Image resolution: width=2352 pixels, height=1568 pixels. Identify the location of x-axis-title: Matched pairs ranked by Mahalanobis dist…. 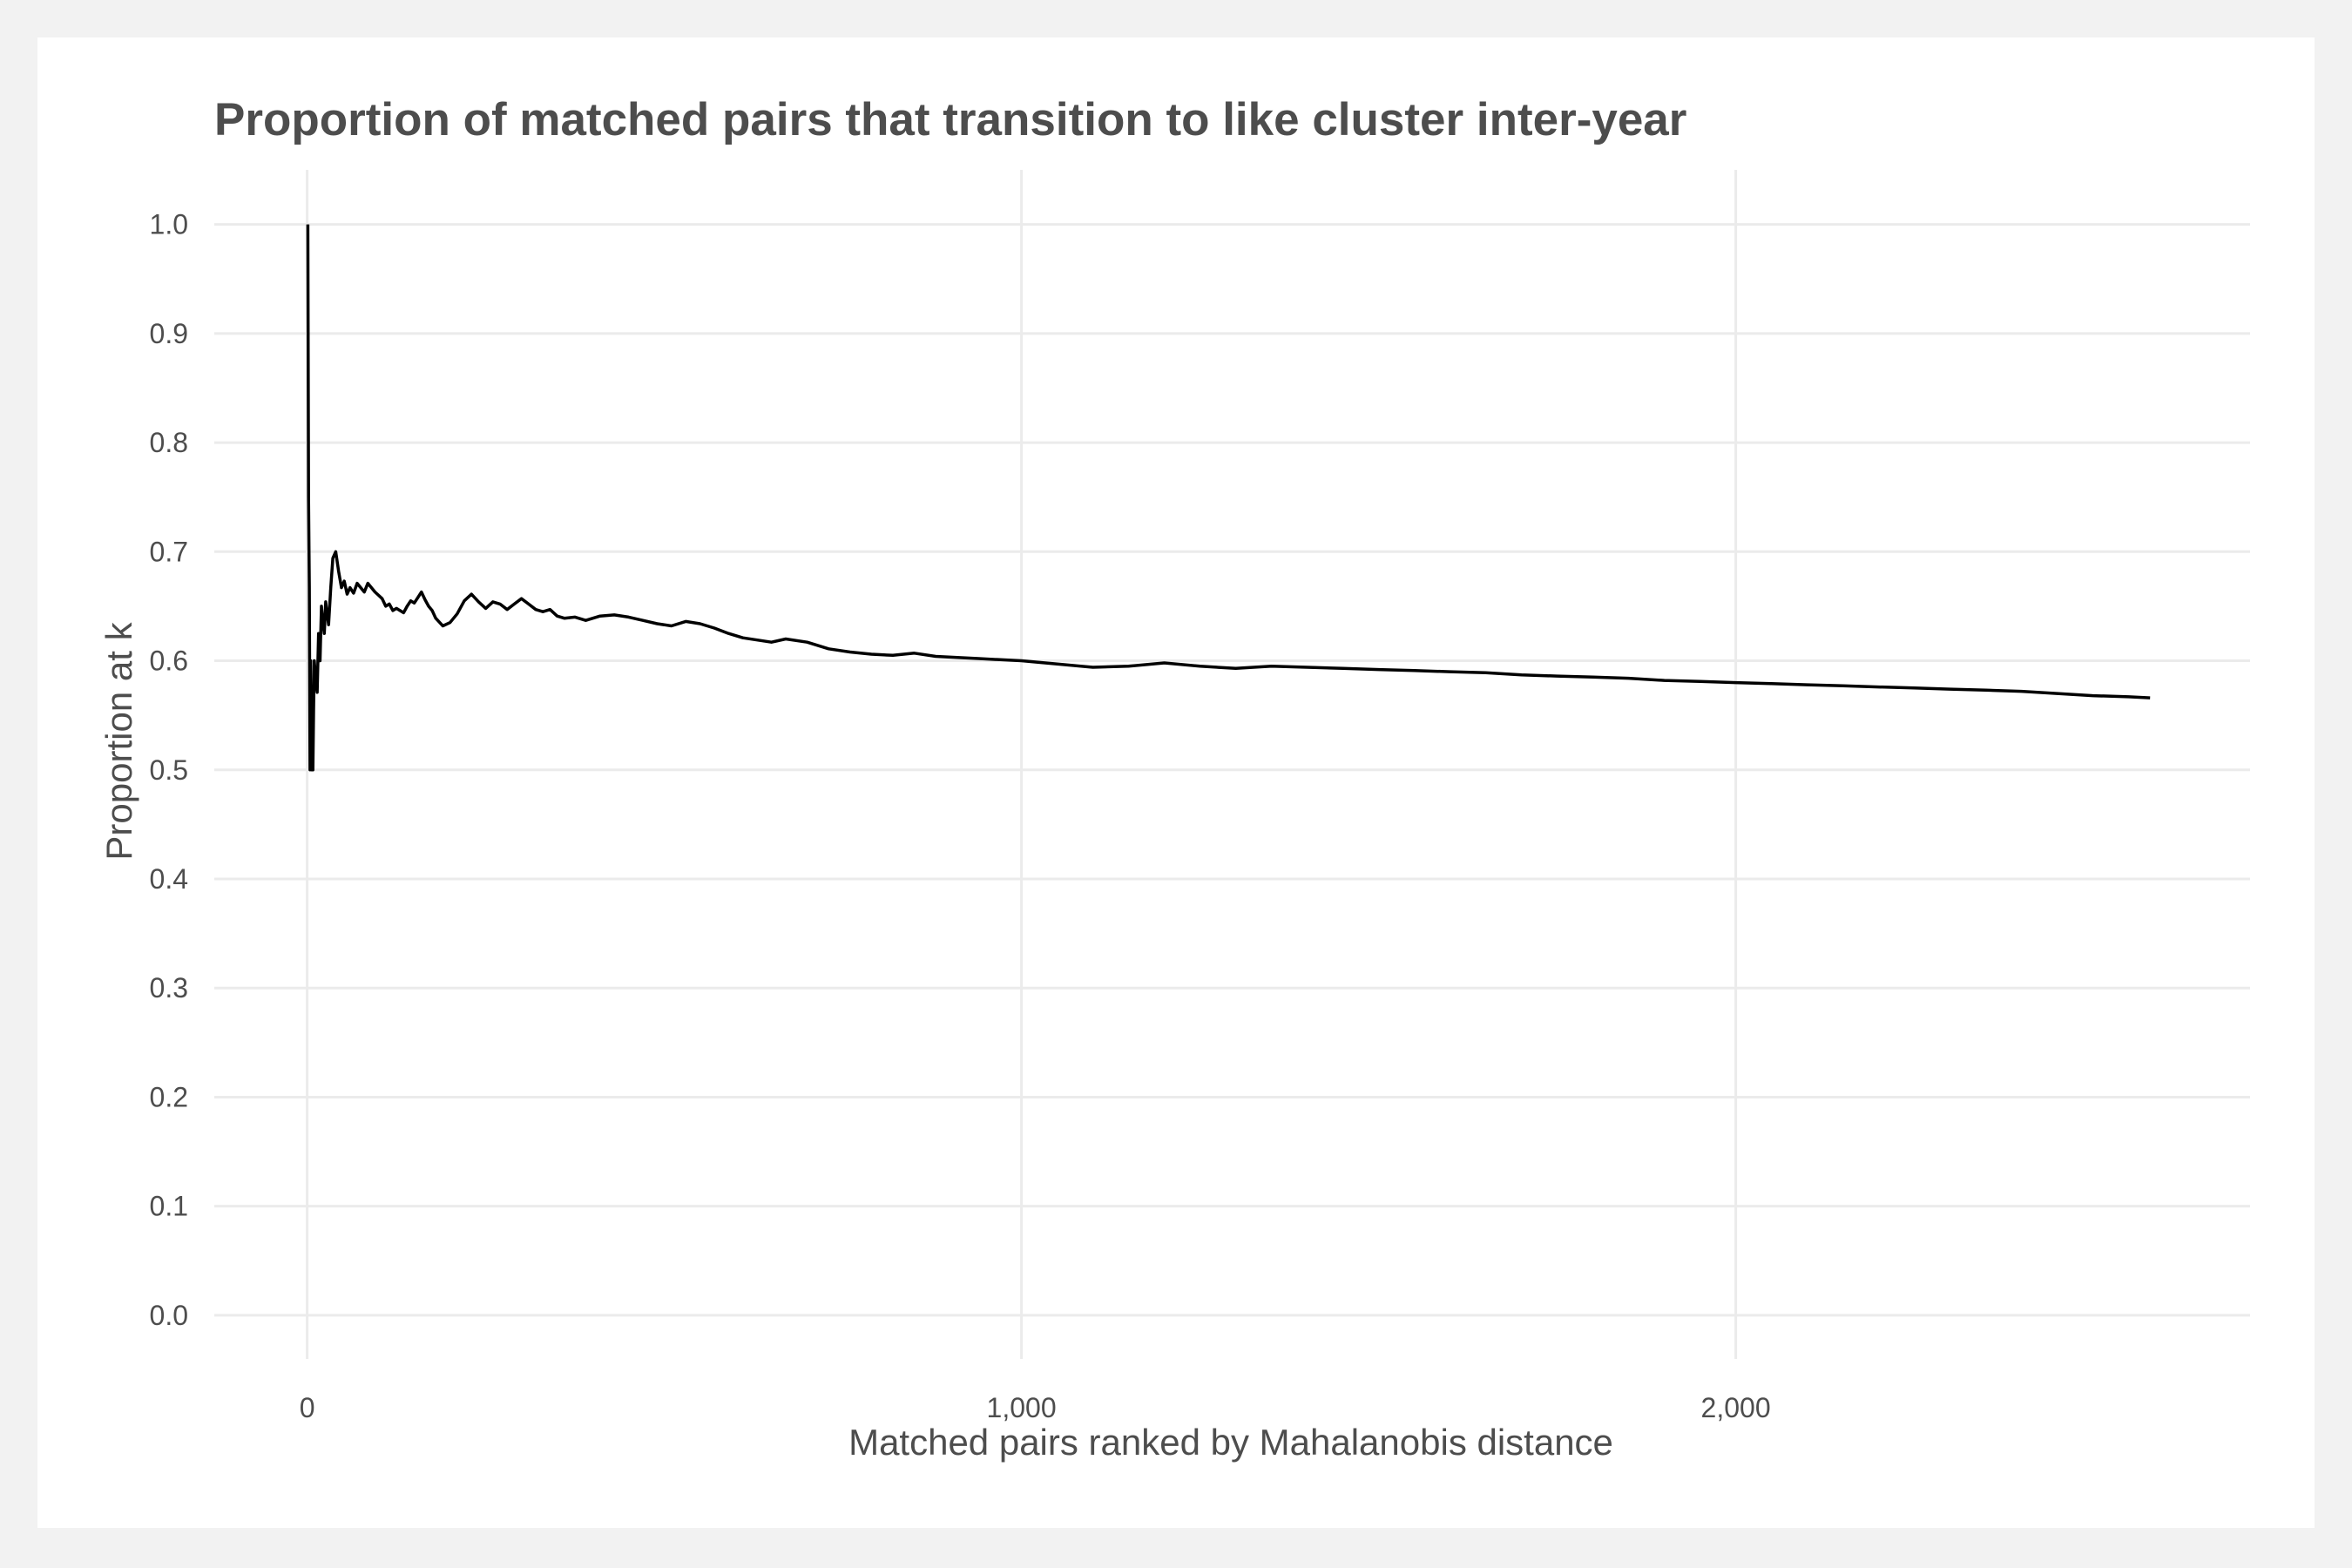
(1231, 1442).